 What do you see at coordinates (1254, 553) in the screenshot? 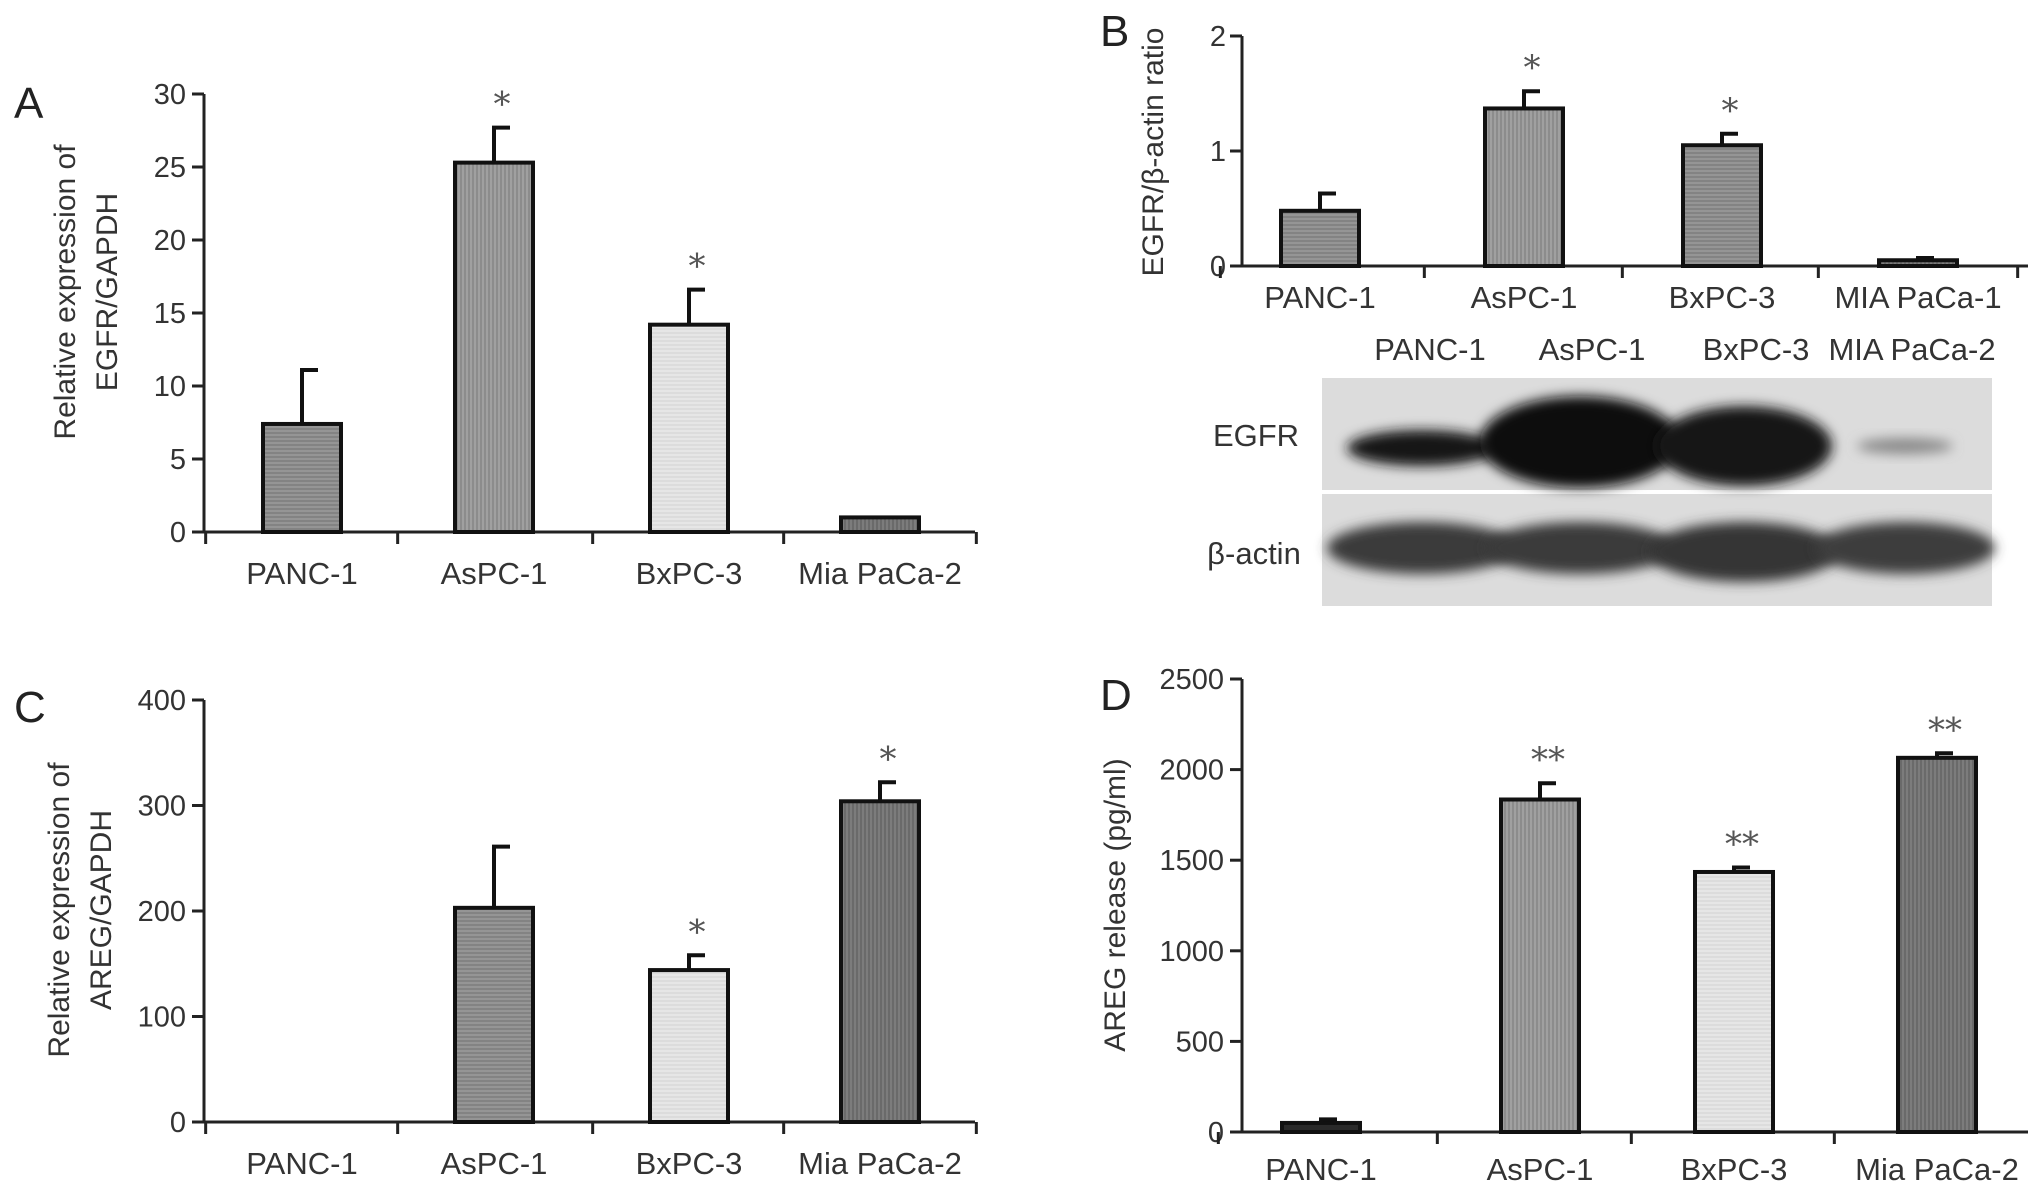
I see `blot-row-beta-actin: β-actin` at bounding box center [1254, 553].